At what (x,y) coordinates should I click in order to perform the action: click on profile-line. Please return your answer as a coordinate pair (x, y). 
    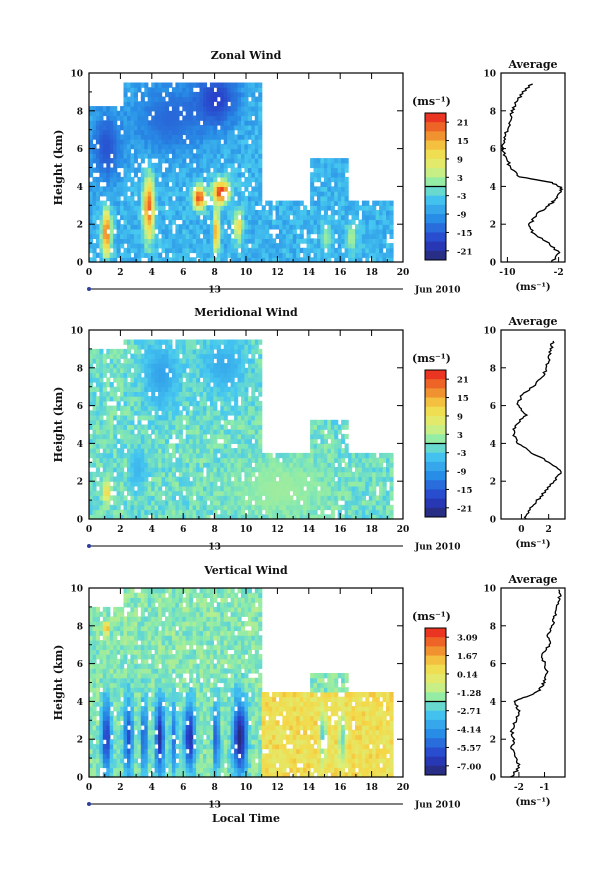
    Looking at the image, I should click on (532, 173).